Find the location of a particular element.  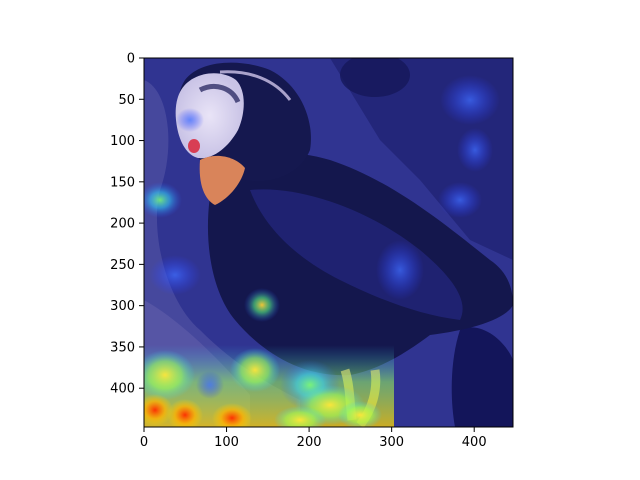

x-tick-label: 100 is located at coordinates (226, 442).